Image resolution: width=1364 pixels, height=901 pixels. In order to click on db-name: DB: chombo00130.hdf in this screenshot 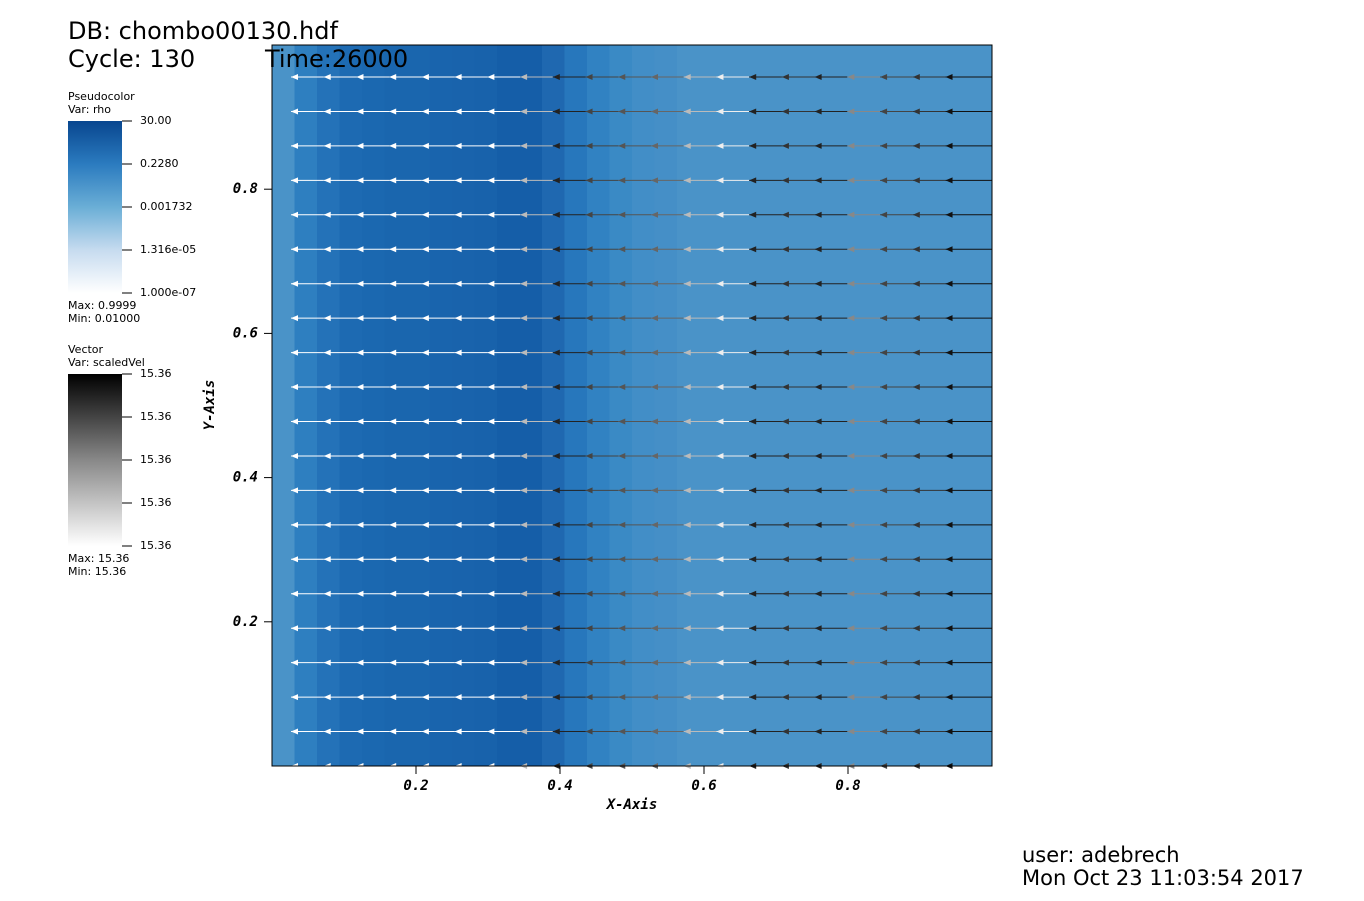, I will do `click(203, 31)`.